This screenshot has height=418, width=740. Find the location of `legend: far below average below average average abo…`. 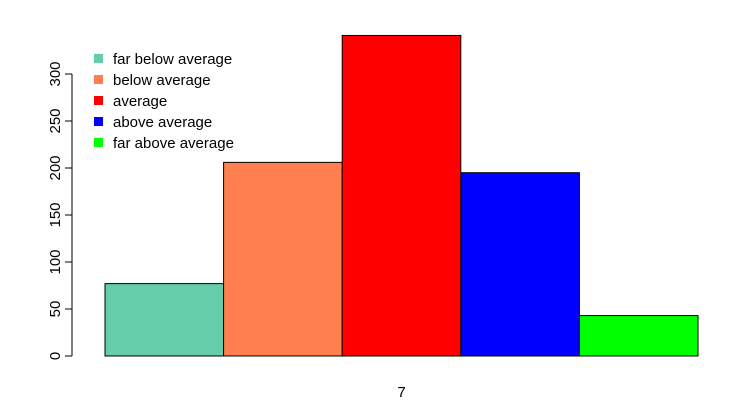

legend: far below average below average average abo… is located at coordinates (164, 101).